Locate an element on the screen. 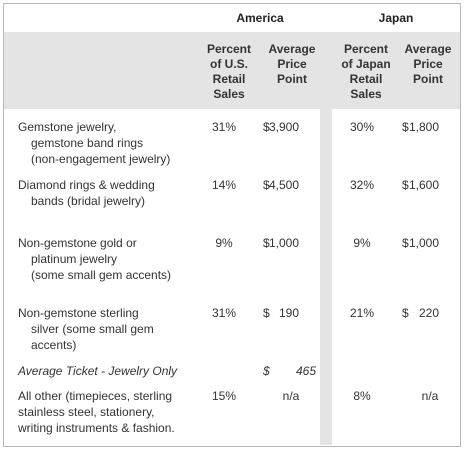  cell-text: 220 is located at coordinates (428, 313).